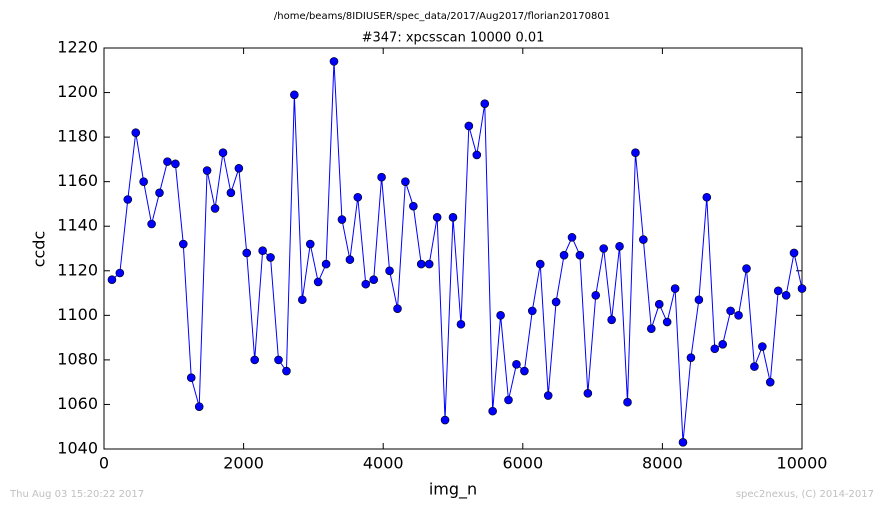  Describe the element at coordinates (77, 225) in the screenshot. I see `y-tick-label: 1140` at that location.